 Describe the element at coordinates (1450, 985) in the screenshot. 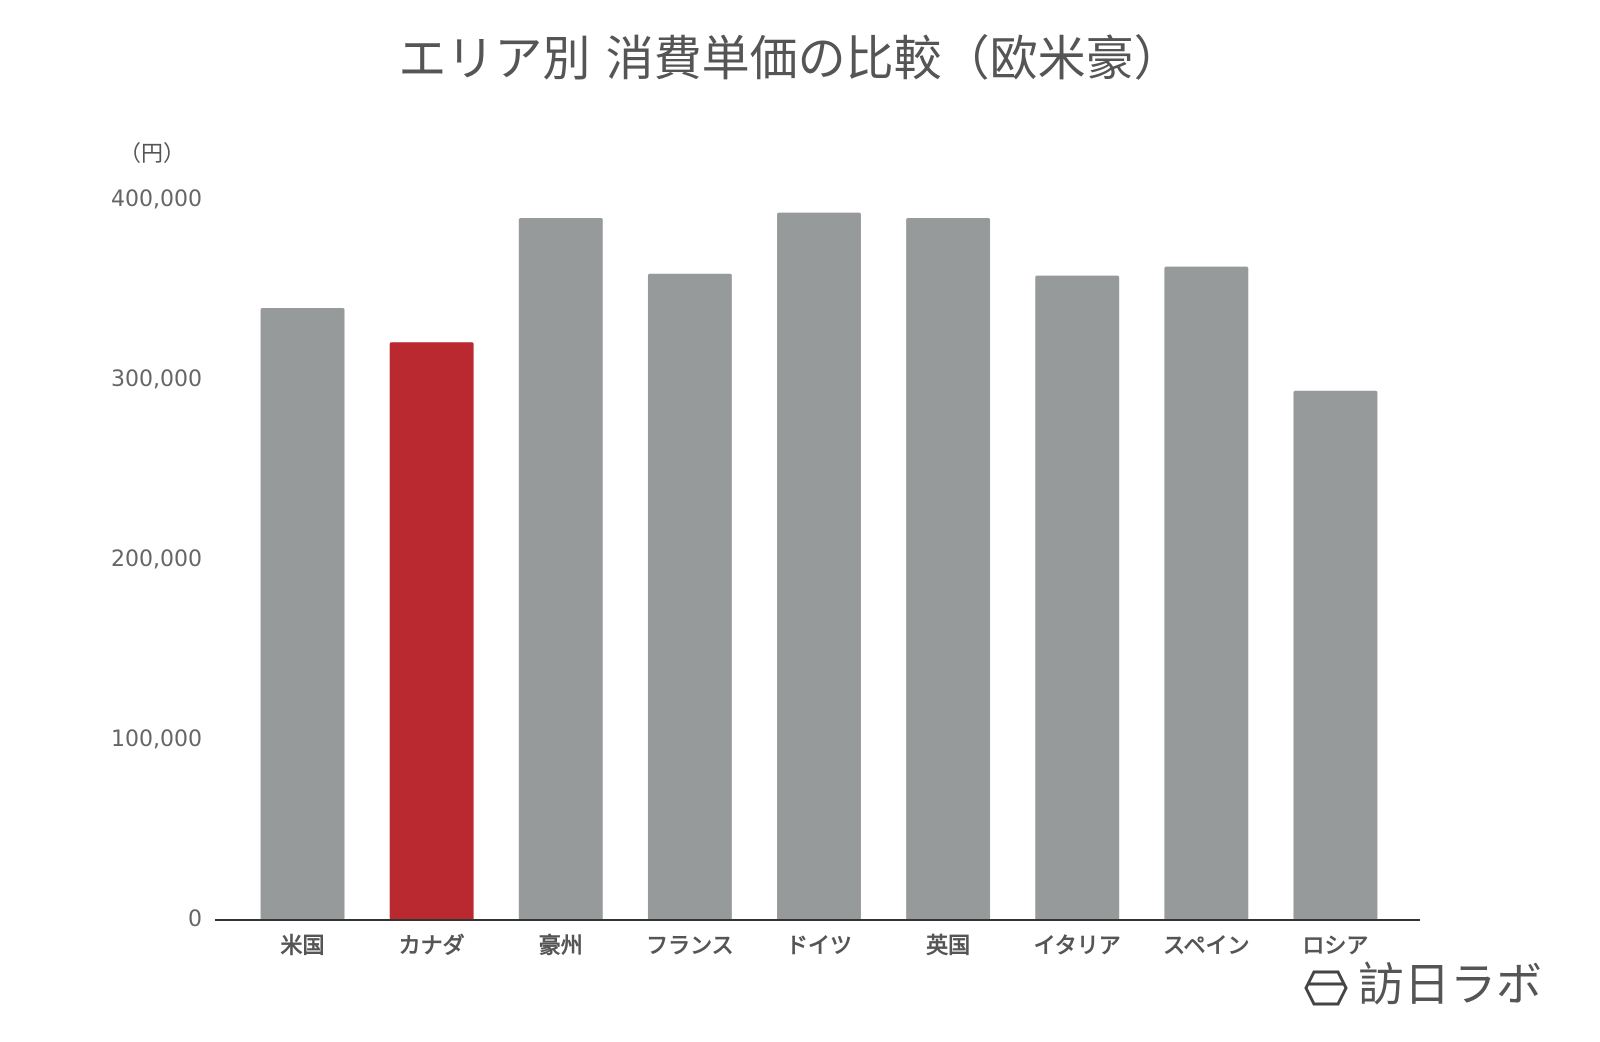

I see `logo-text: 訪日ラボ` at that location.